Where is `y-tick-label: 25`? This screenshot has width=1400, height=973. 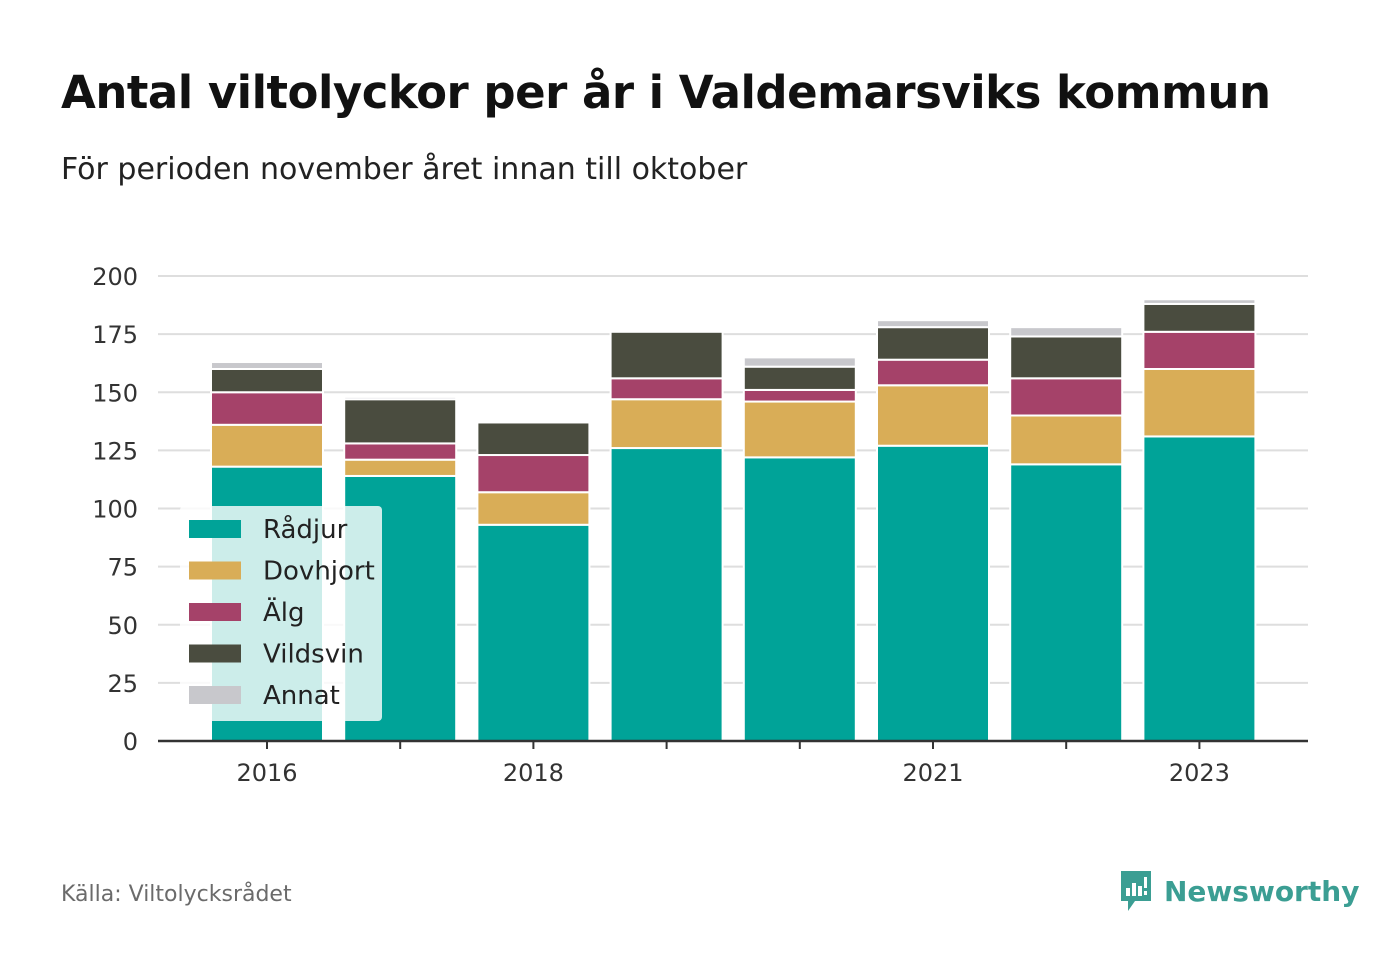 y-tick-label: 25 is located at coordinates (122, 684).